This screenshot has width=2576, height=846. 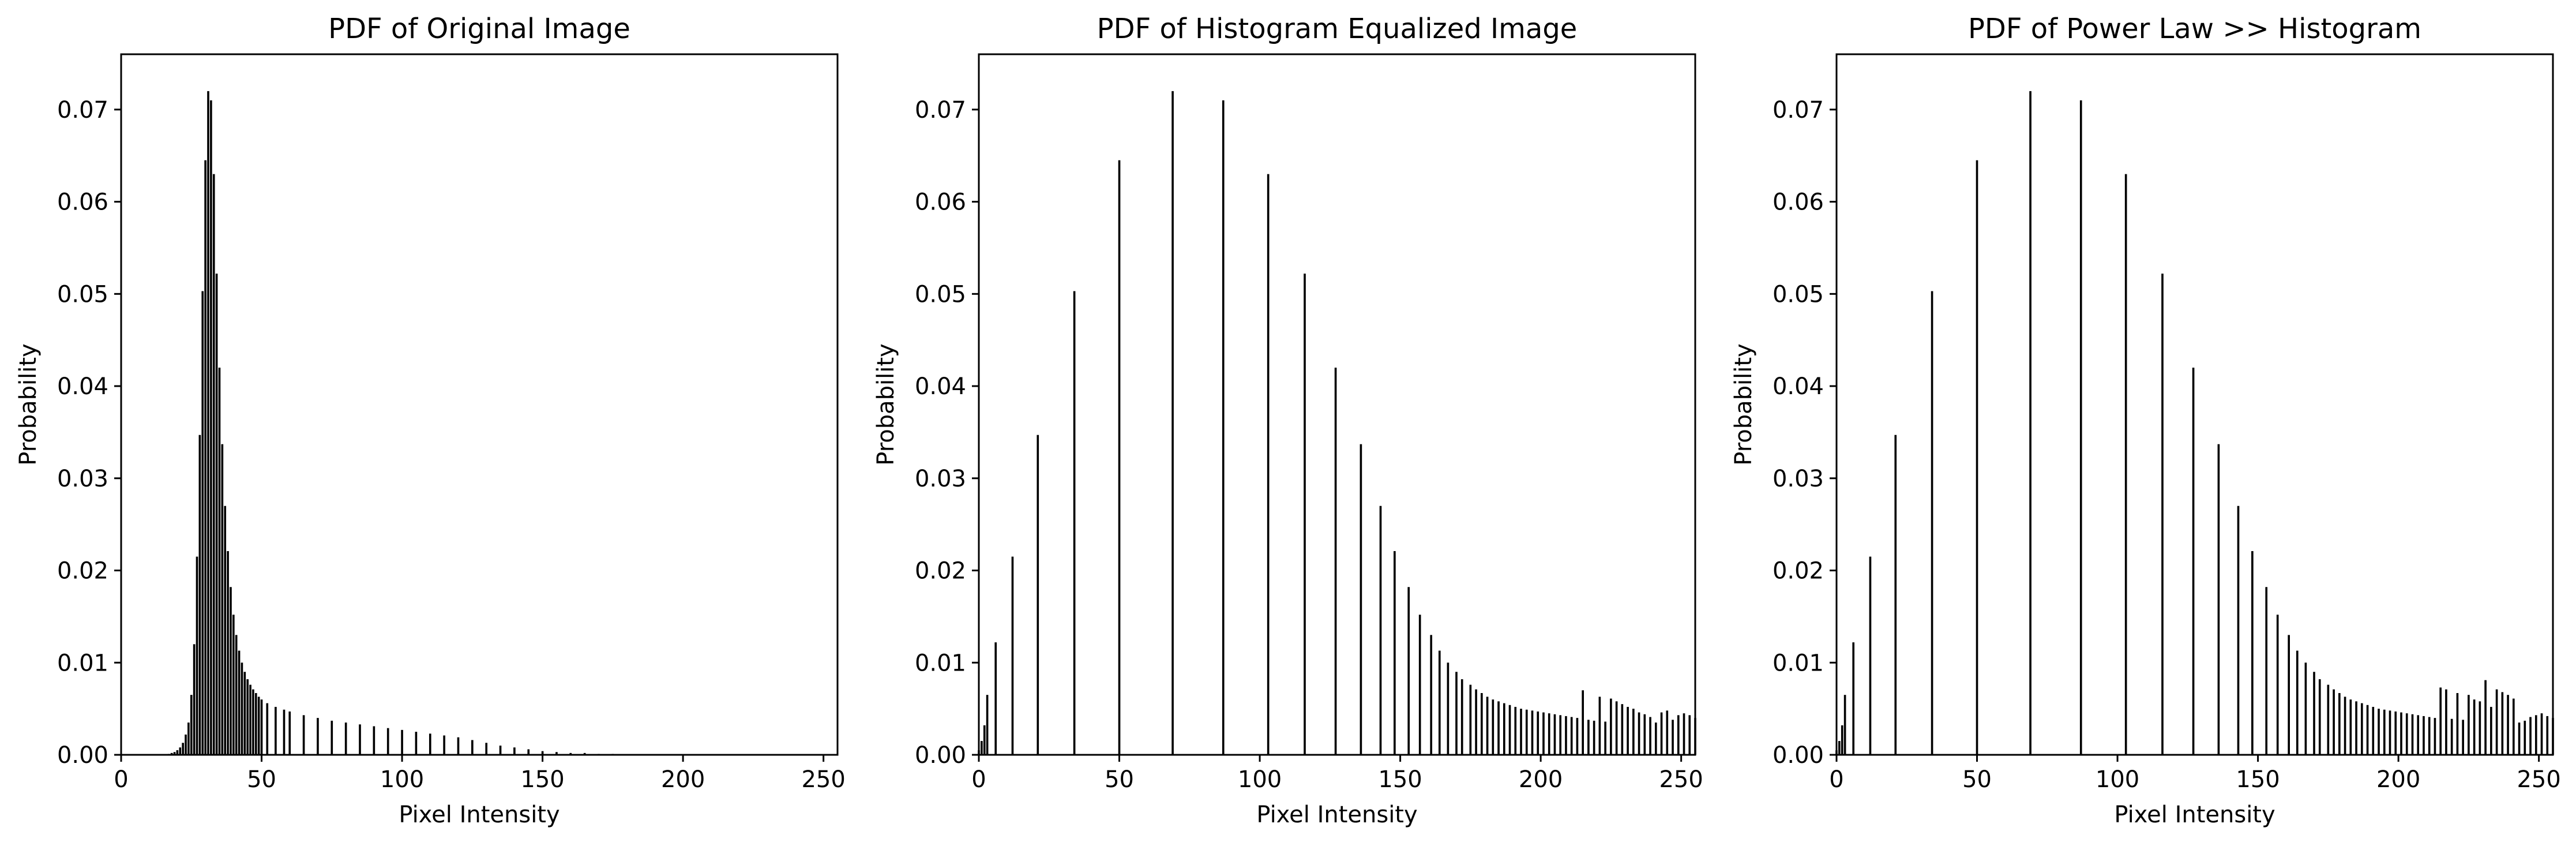 I want to click on x-tick-label: 150, so click(x=2258, y=779).